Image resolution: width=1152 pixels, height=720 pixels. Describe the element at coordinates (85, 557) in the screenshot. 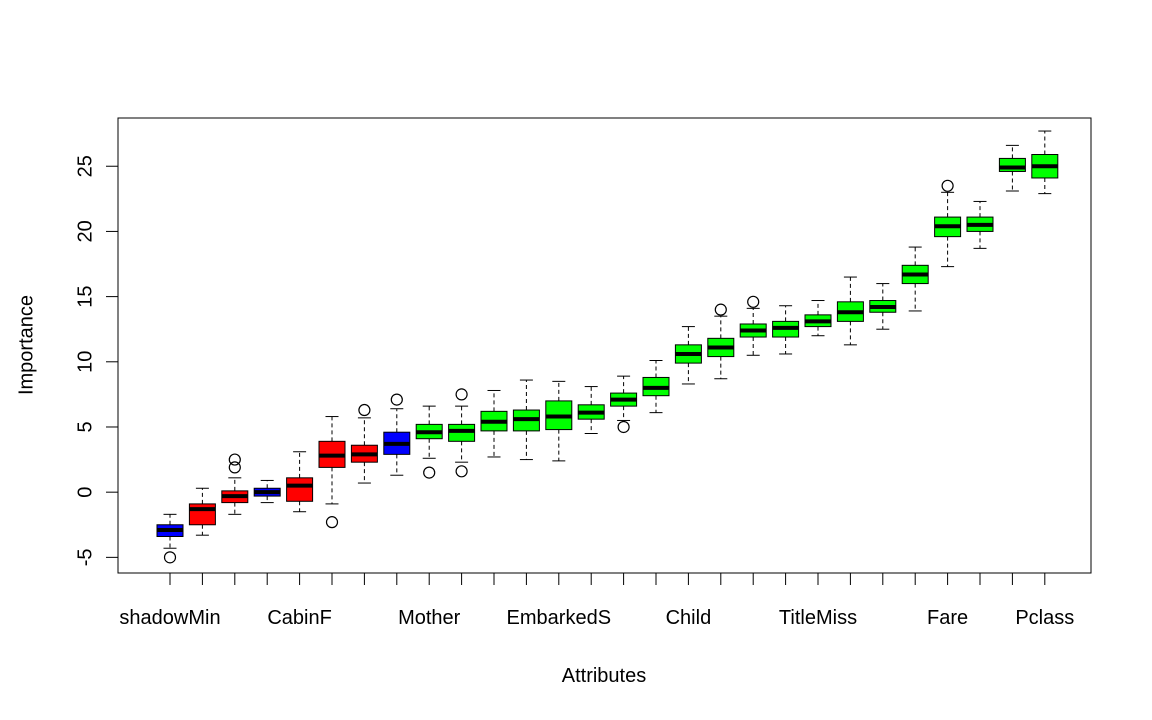

I see `y-tick-label: -5` at that location.